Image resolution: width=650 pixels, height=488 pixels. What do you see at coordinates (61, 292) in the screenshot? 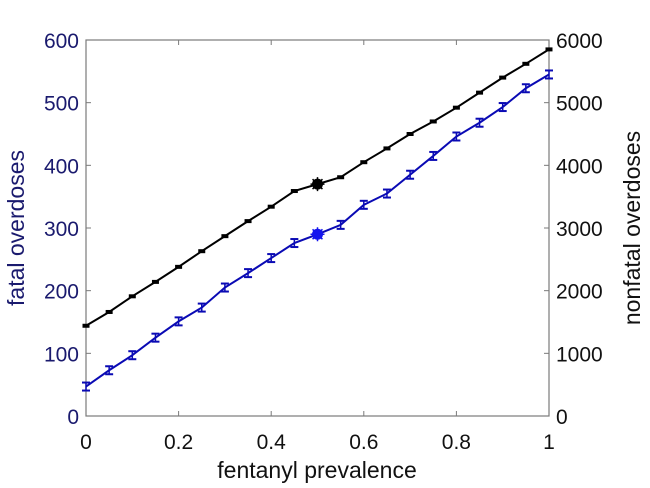
I see `y-tick-label: 200` at bounding box center [61, 292].